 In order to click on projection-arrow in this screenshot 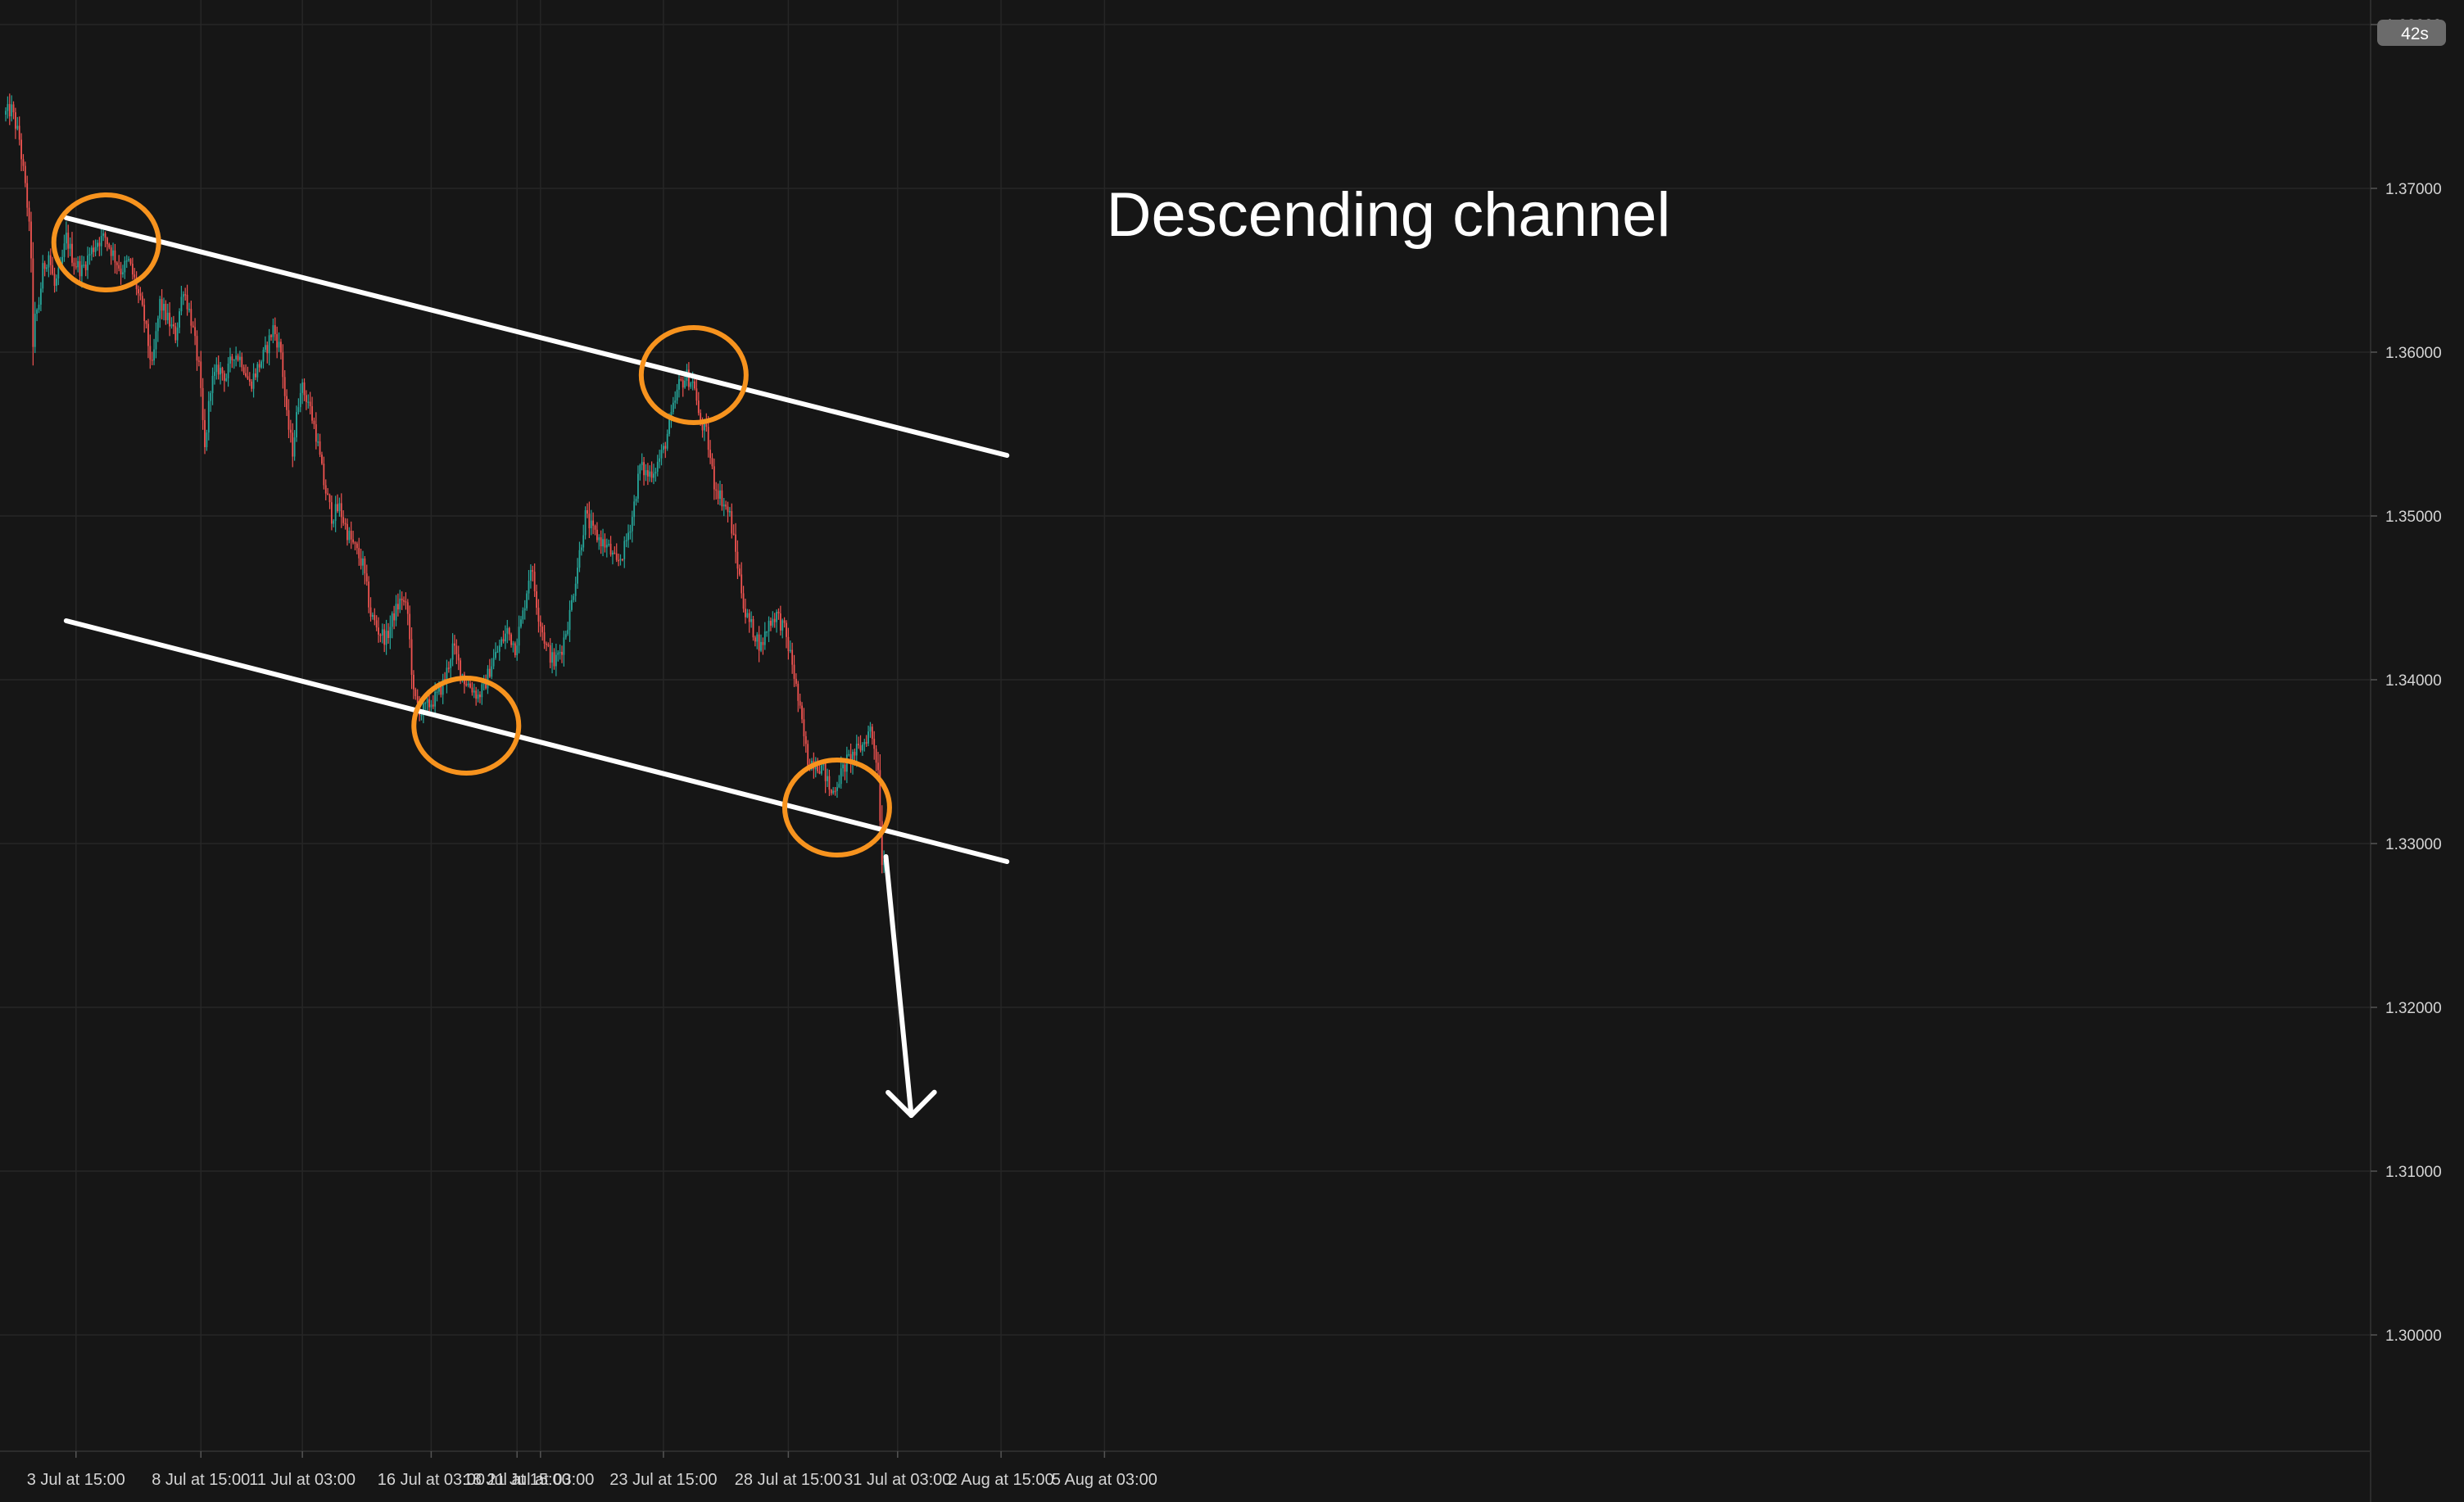, I will do `click(910, 986)`.